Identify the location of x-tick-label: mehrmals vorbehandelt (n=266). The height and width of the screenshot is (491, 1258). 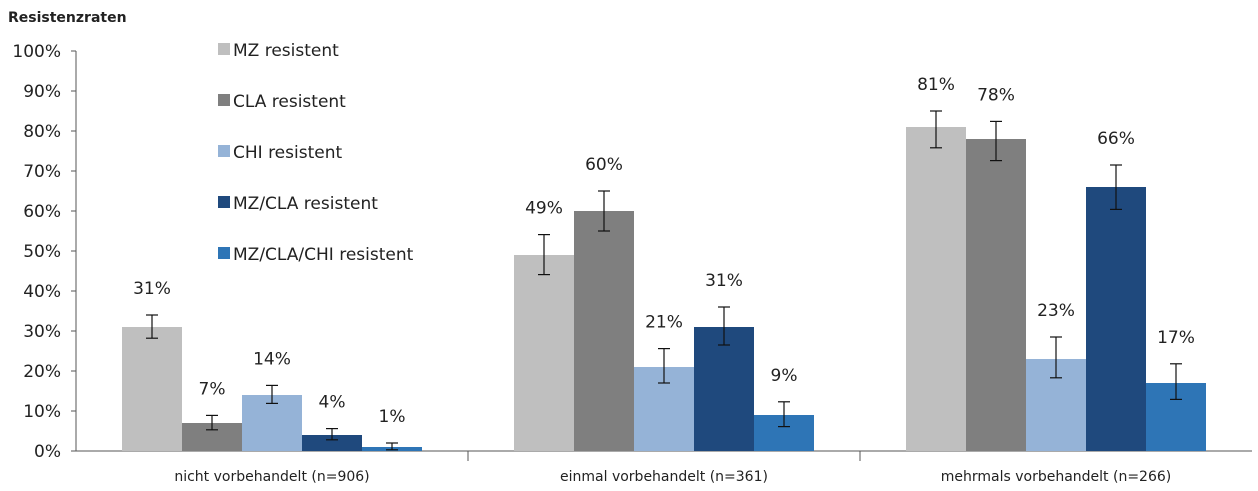
(1056, 477).